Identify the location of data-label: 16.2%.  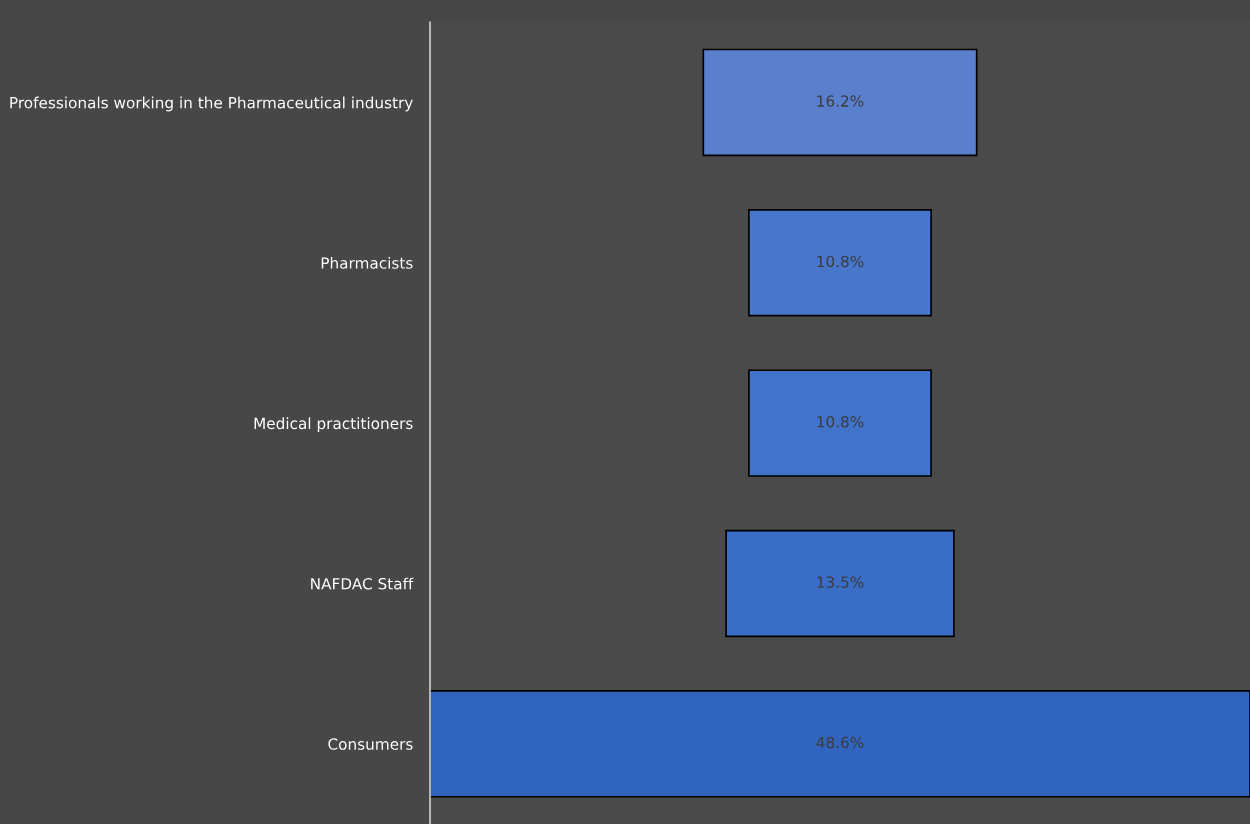
(840, 101).